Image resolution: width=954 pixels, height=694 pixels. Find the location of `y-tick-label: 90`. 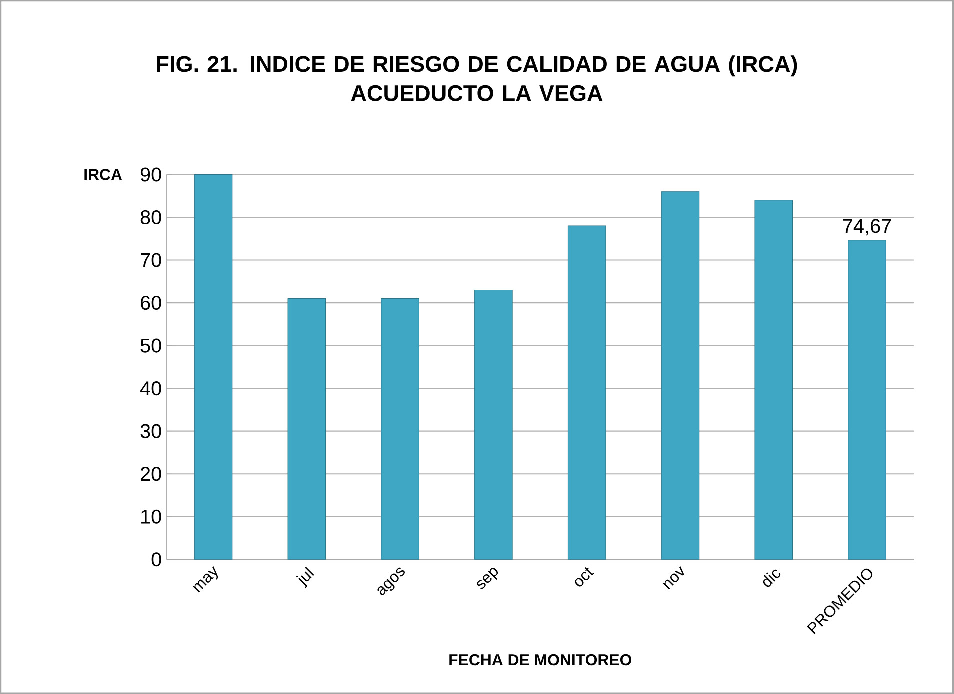

y-tick-label: 90 is located at coordinates (151, 175).